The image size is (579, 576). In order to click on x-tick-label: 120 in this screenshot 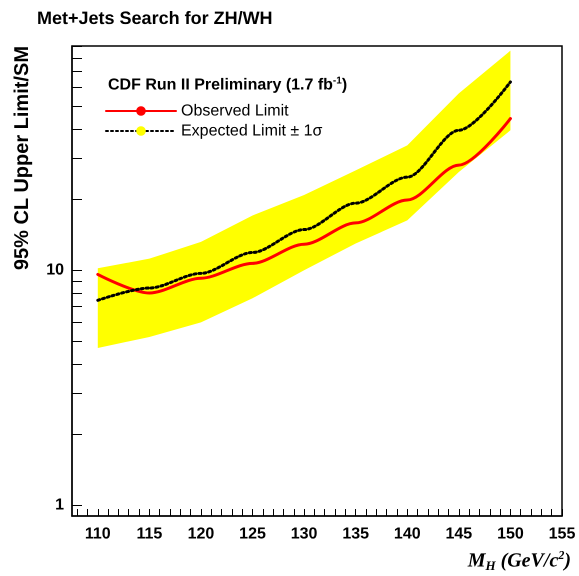, I will do `click(201, 534)`.